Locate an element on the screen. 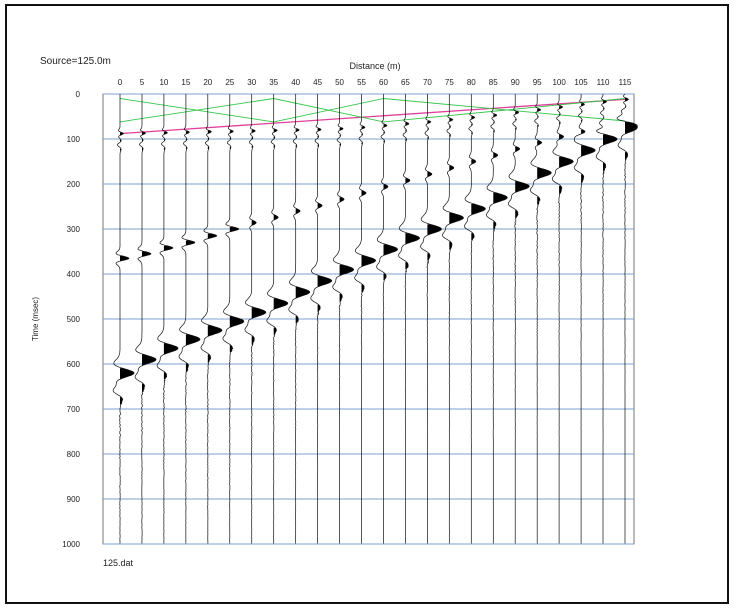 This screenshot has width=736, height=611. y-tick-label: 200 is located at coordinates (74, 184).